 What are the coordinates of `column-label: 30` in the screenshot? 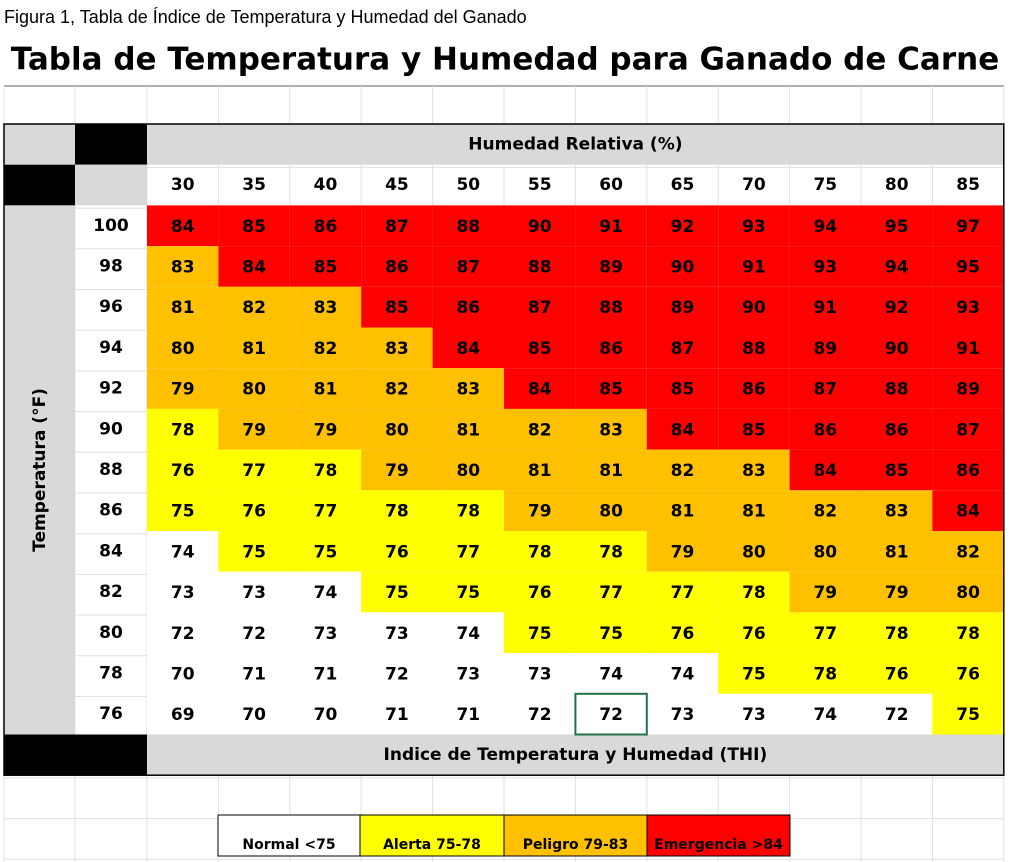 It's located at (183, 185).